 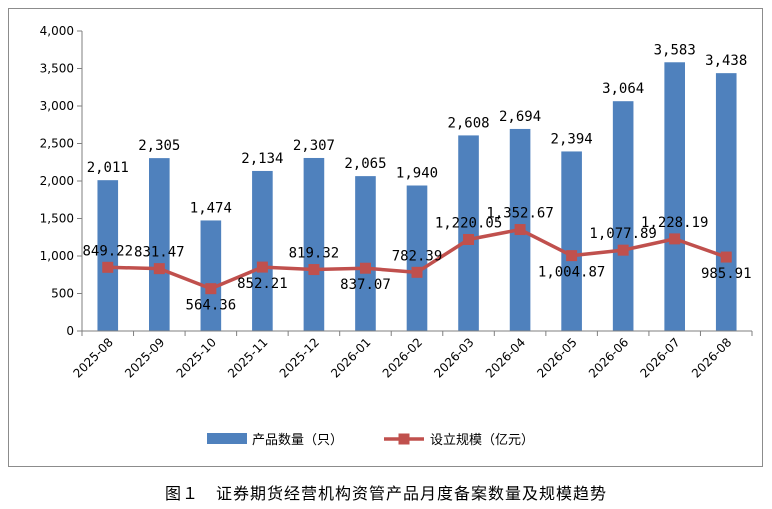 I want to click on legend-swatch-bar, so click(x=227, y=438).